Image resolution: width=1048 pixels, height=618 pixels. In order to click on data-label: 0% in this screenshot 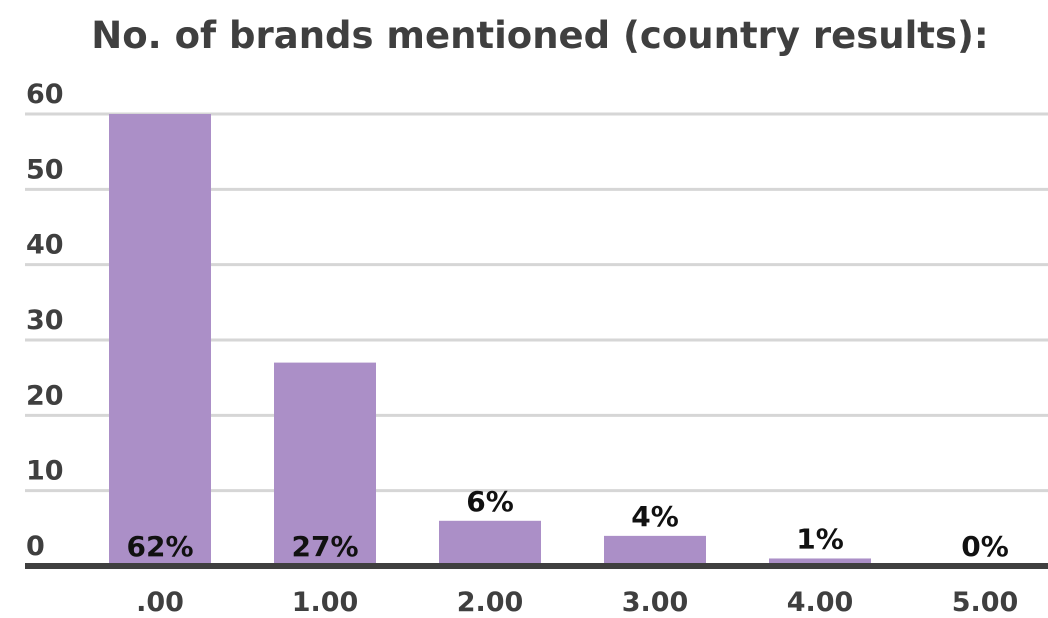, I will do `click(985, 546)`.